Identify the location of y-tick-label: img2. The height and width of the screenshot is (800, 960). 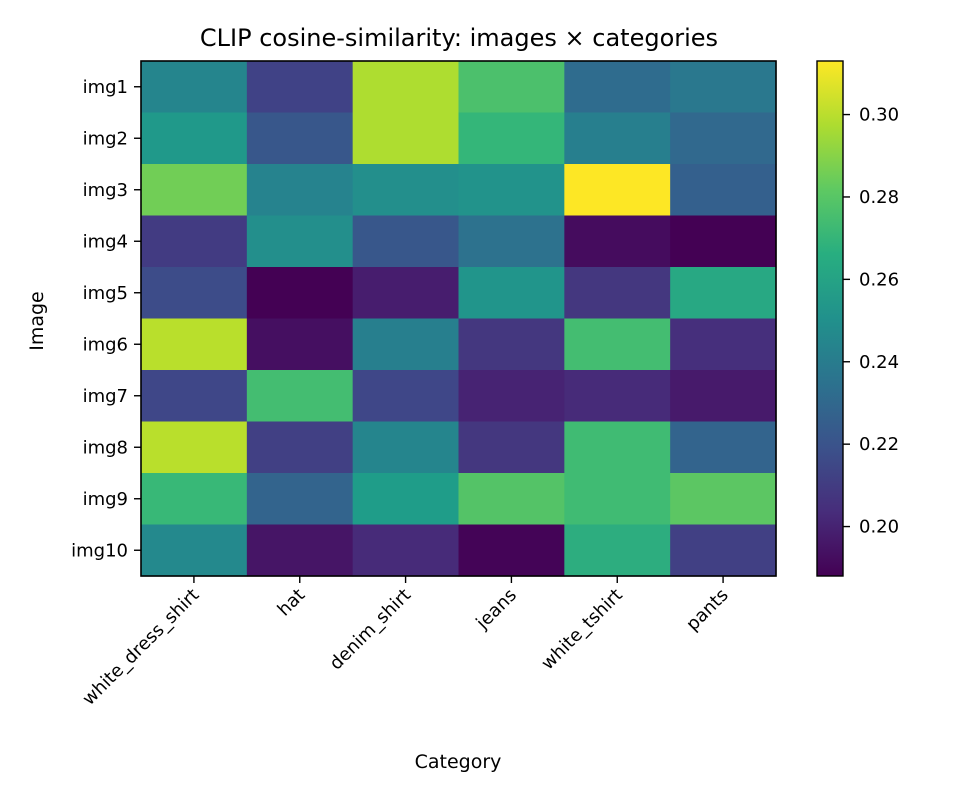
(105, 138).